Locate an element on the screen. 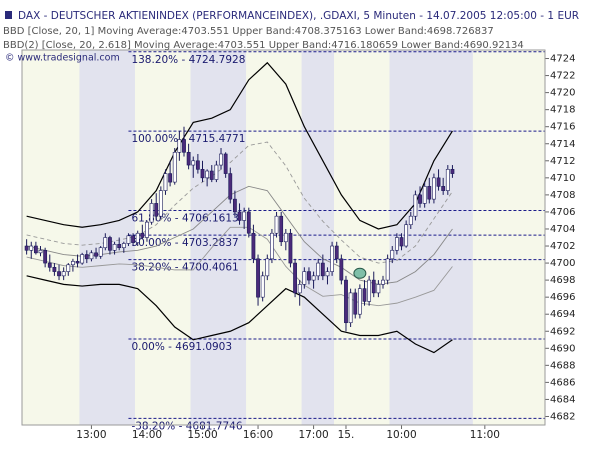  y-tick-label: 4700 is located at coordinates (562, 263).